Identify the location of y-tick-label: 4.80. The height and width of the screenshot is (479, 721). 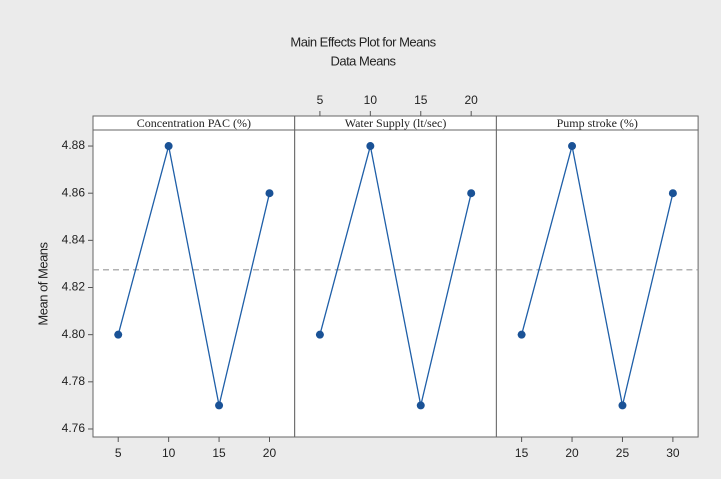
(74, 334).